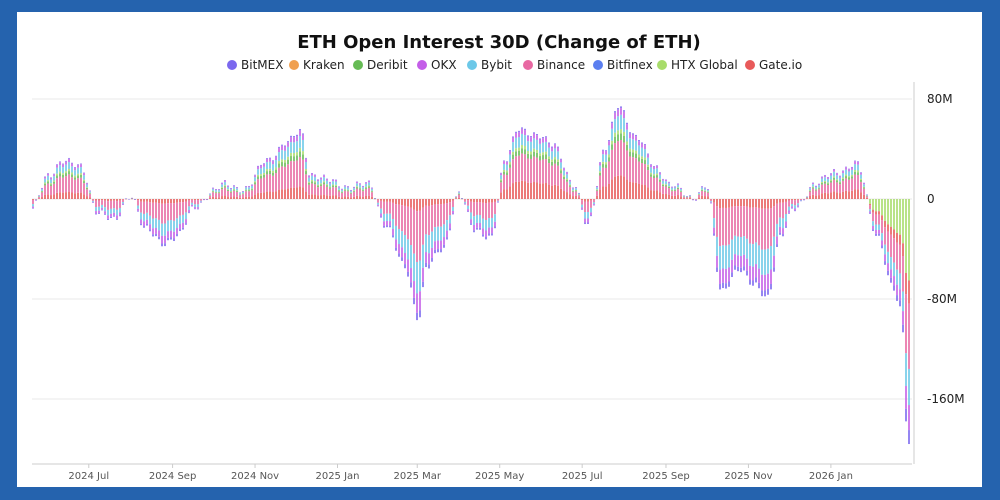  I want to click on legend-label: Bitfinex, so click(630, 65).